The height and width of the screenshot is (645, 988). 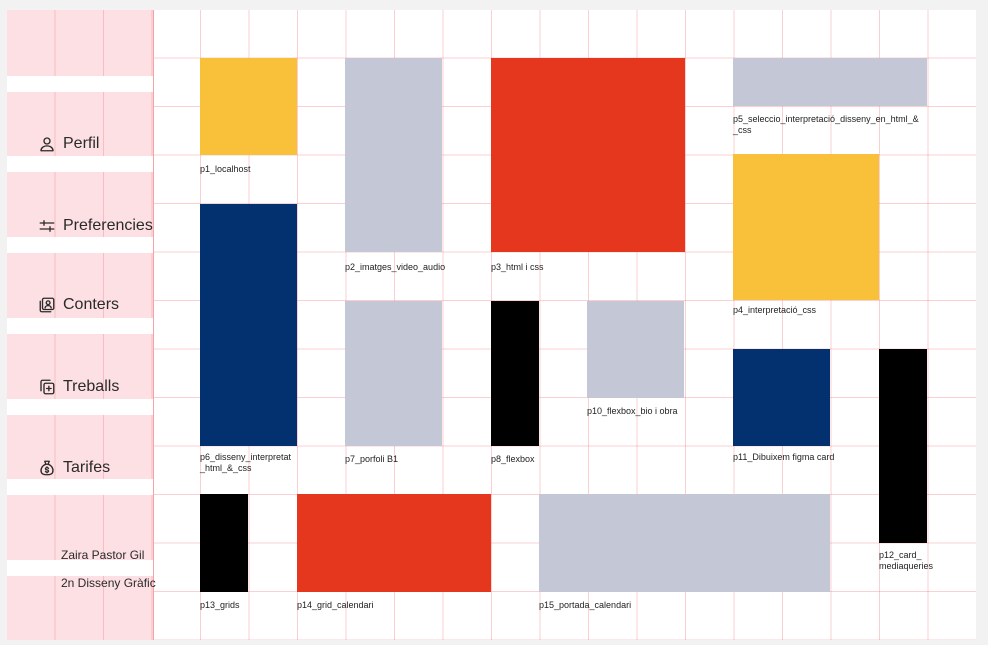 What do you see at coordinates (515, 373) in the screenshot?
I see `project-tile-p8` at bounding box center [515, 373].